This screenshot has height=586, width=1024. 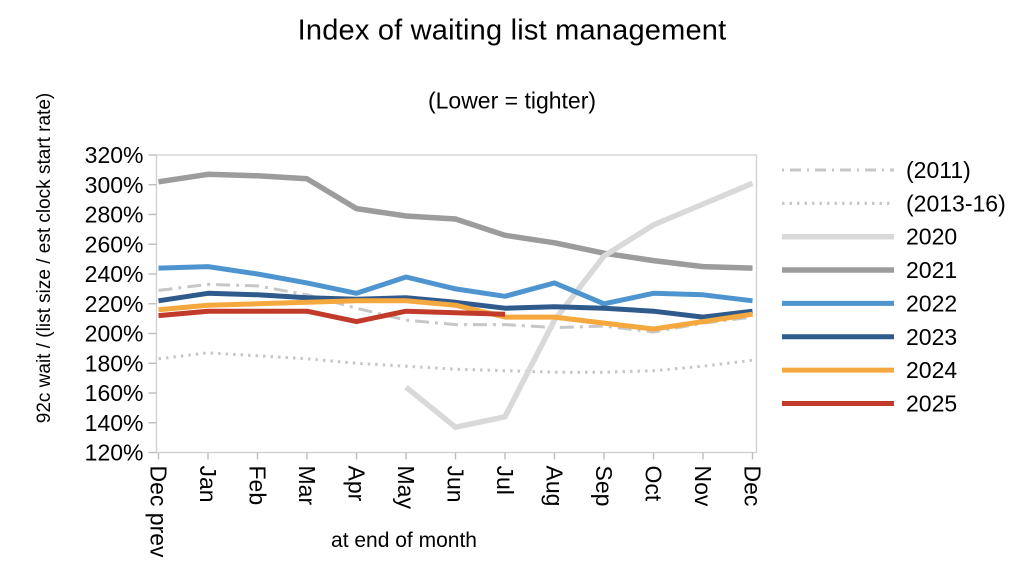 I want to click on x-tick-label: Feb, so click(x=258, y=486).